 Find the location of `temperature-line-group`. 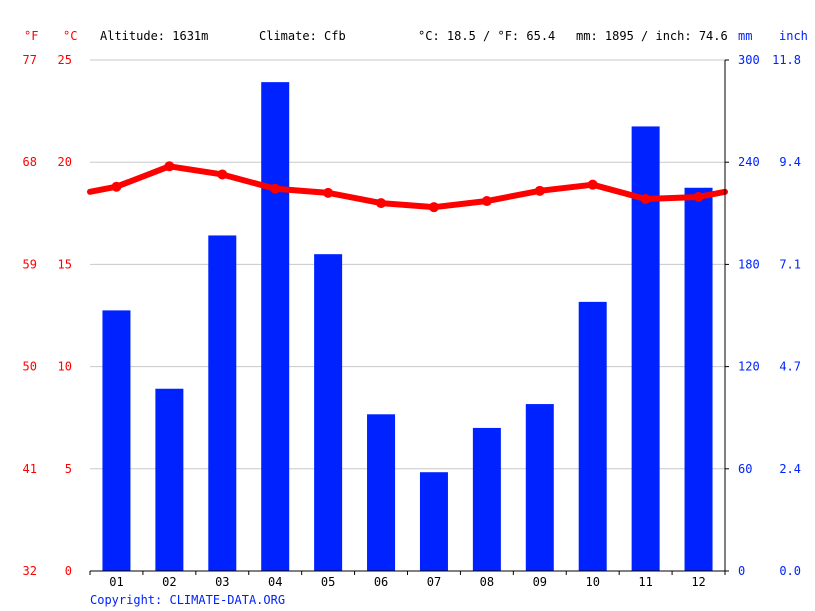

temperature-line-group is located at coordinates (407, 187).